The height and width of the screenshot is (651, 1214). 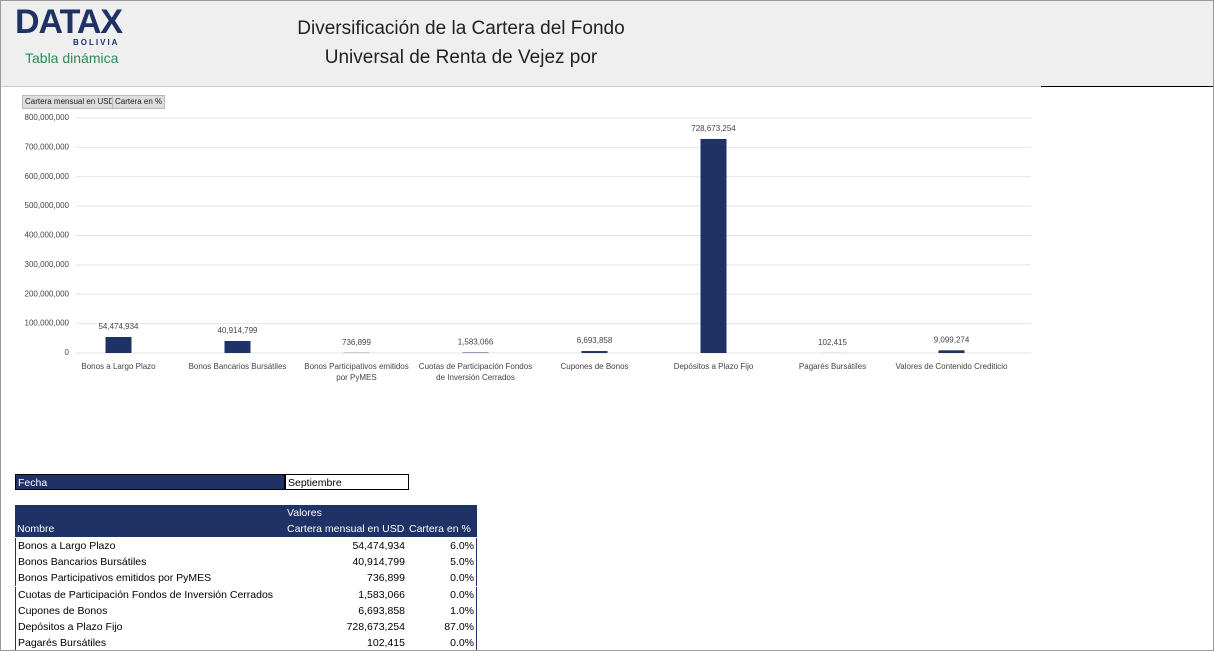 I want to click on data-label: 1,583,066, so click(x=476, y=342).